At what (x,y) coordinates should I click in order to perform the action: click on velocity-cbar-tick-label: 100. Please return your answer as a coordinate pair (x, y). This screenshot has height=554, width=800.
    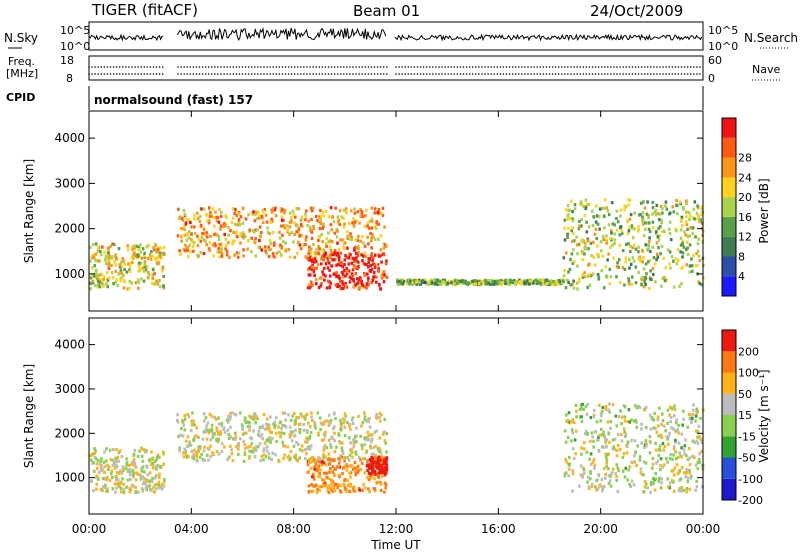
    Looking at the image, I should click on (748, 373).